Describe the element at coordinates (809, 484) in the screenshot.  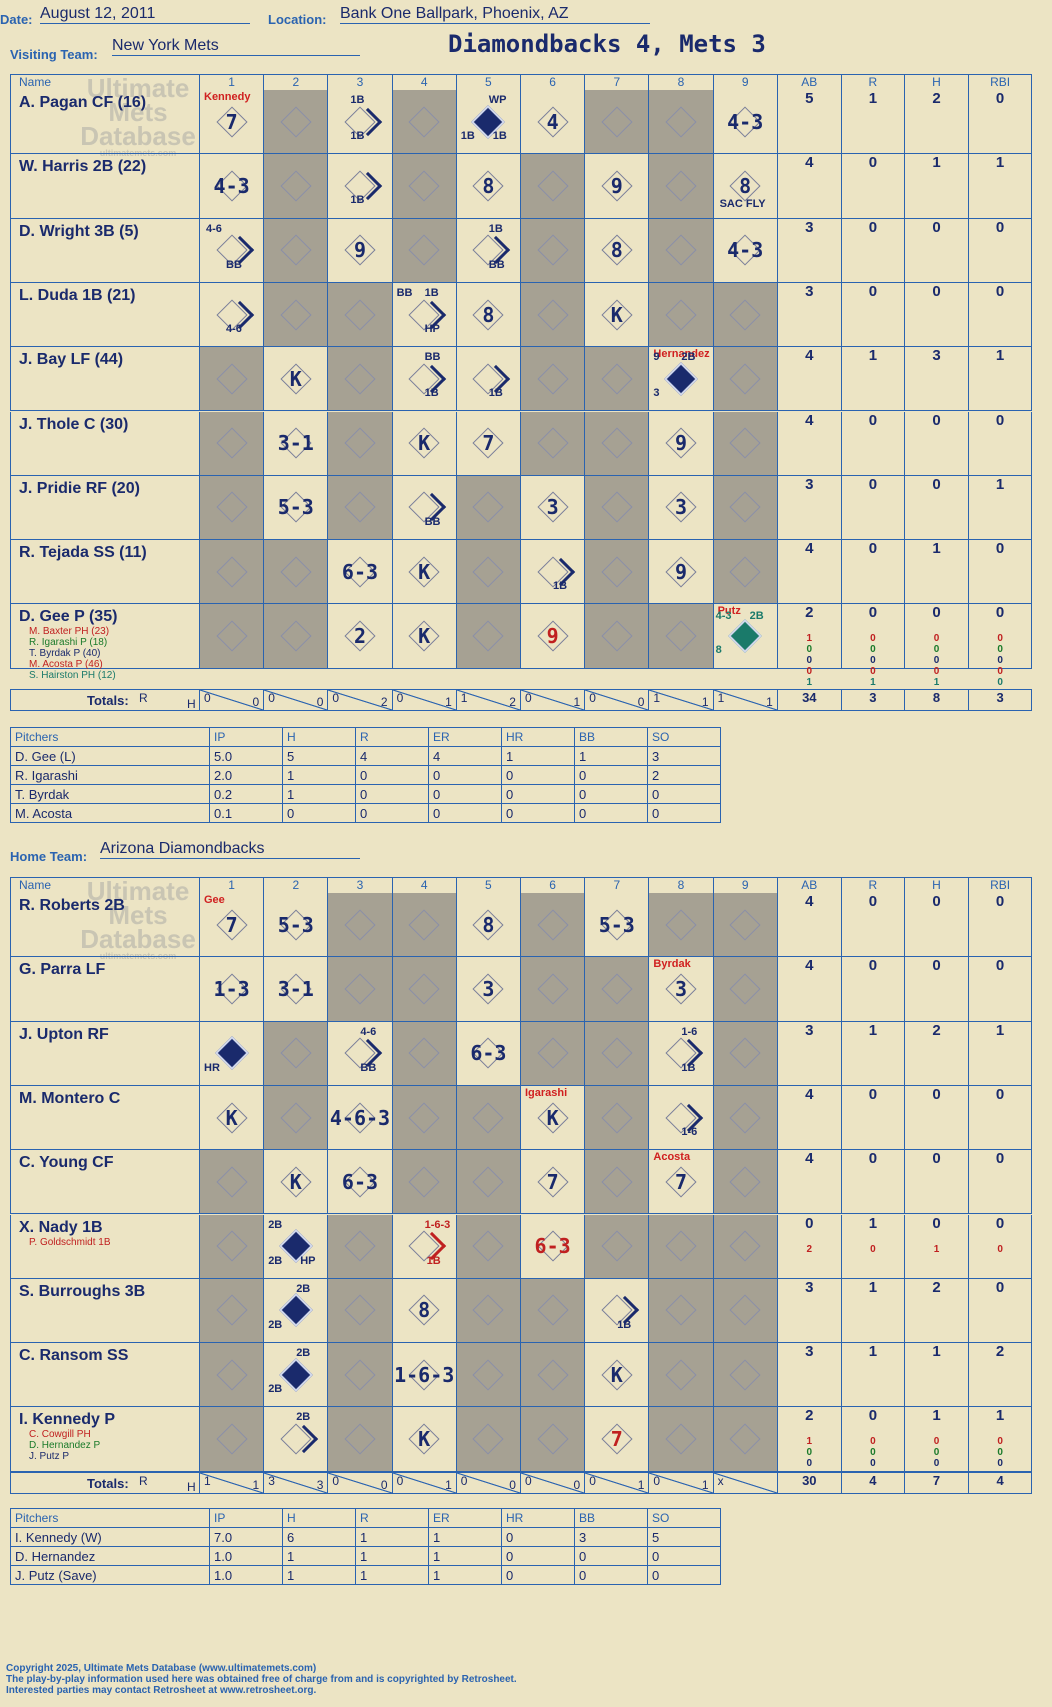
I see `stat-value: 3` at that location.